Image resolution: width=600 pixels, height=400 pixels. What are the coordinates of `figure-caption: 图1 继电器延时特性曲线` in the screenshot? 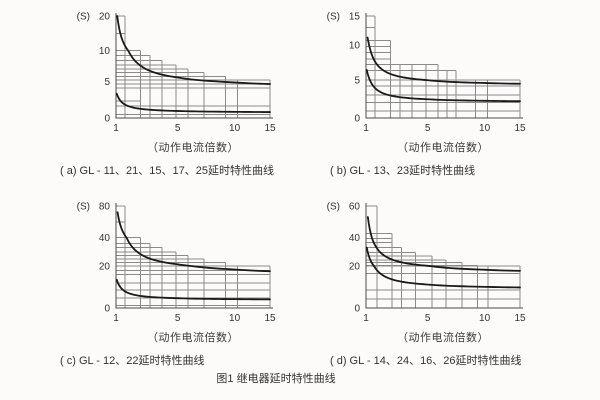 It's located at (276, 379).